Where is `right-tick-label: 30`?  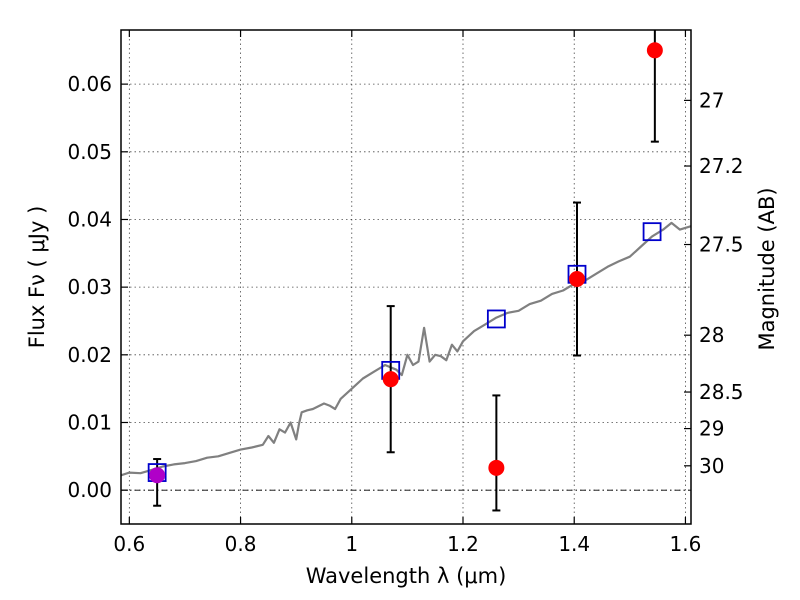
right-tick-label: 30 is located at coordinates (711, 466).